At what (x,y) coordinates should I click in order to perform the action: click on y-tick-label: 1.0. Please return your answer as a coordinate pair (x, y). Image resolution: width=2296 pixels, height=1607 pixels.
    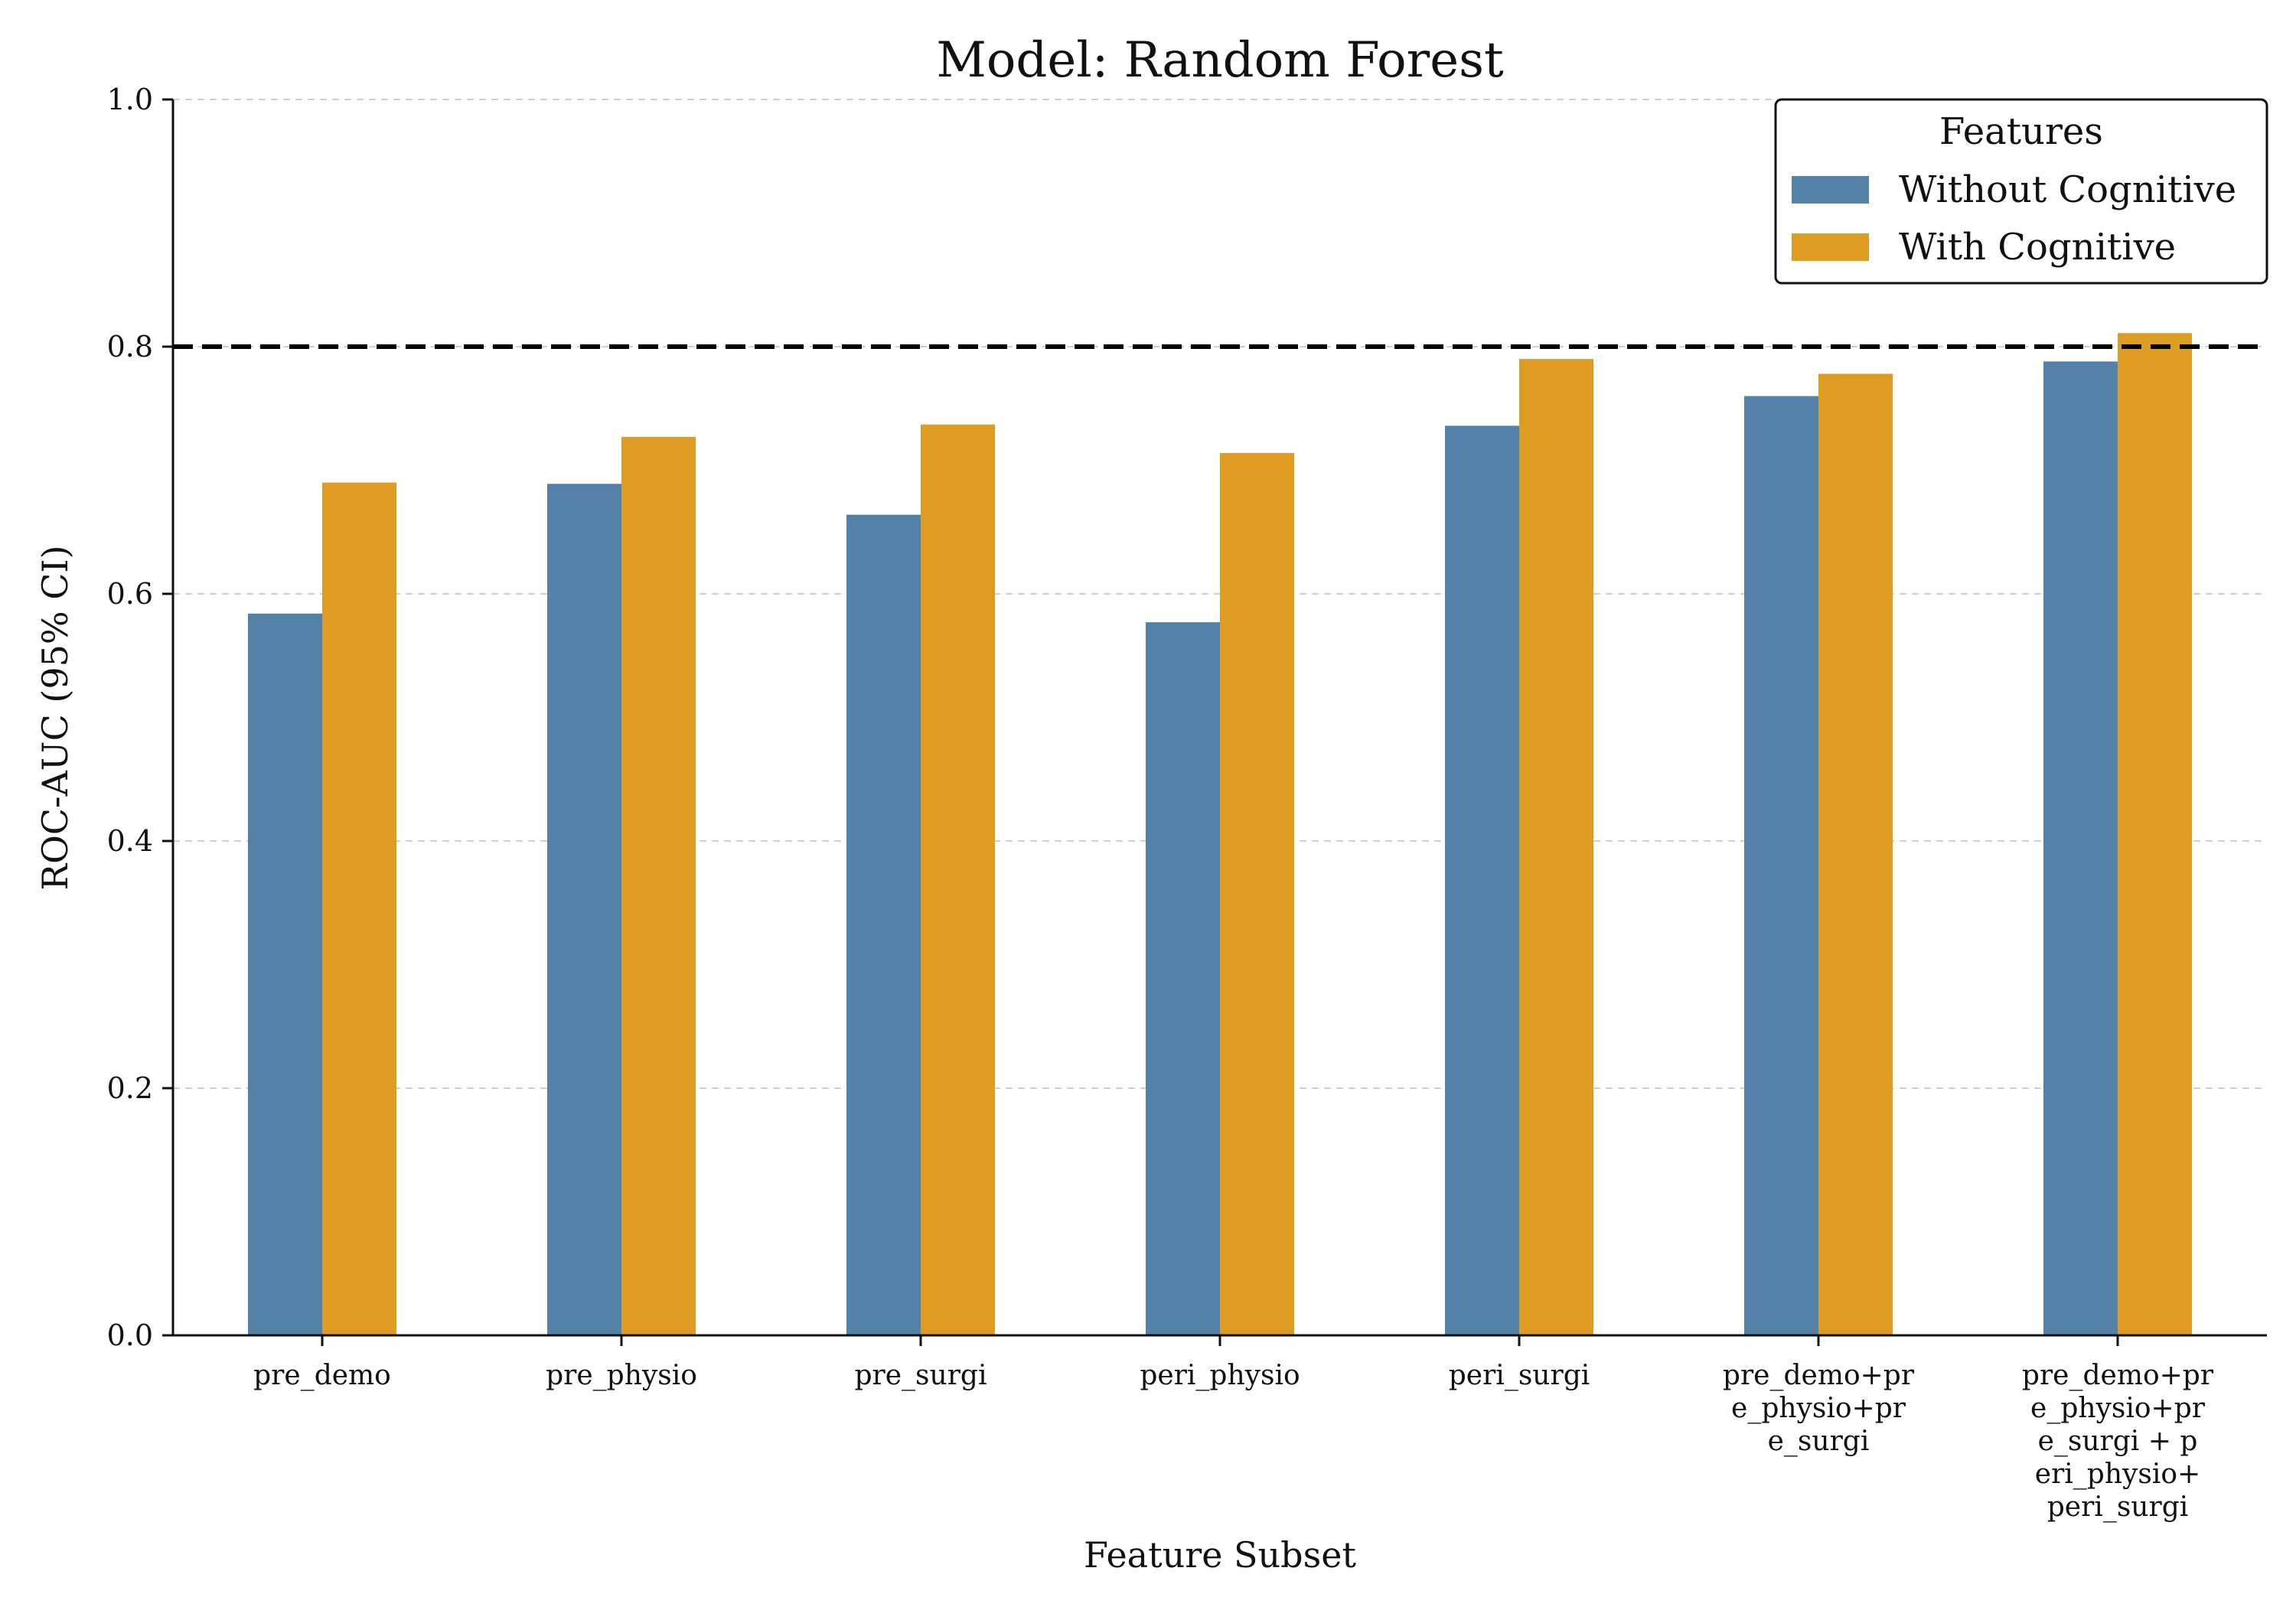
    Looking at the image, I should click on (130, 99).